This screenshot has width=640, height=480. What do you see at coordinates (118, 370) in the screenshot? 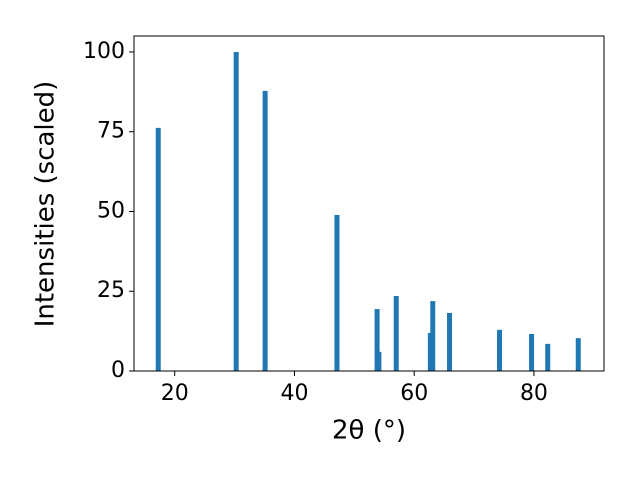
I see `y-tick-label: 0` at bounding box center [118, 370].